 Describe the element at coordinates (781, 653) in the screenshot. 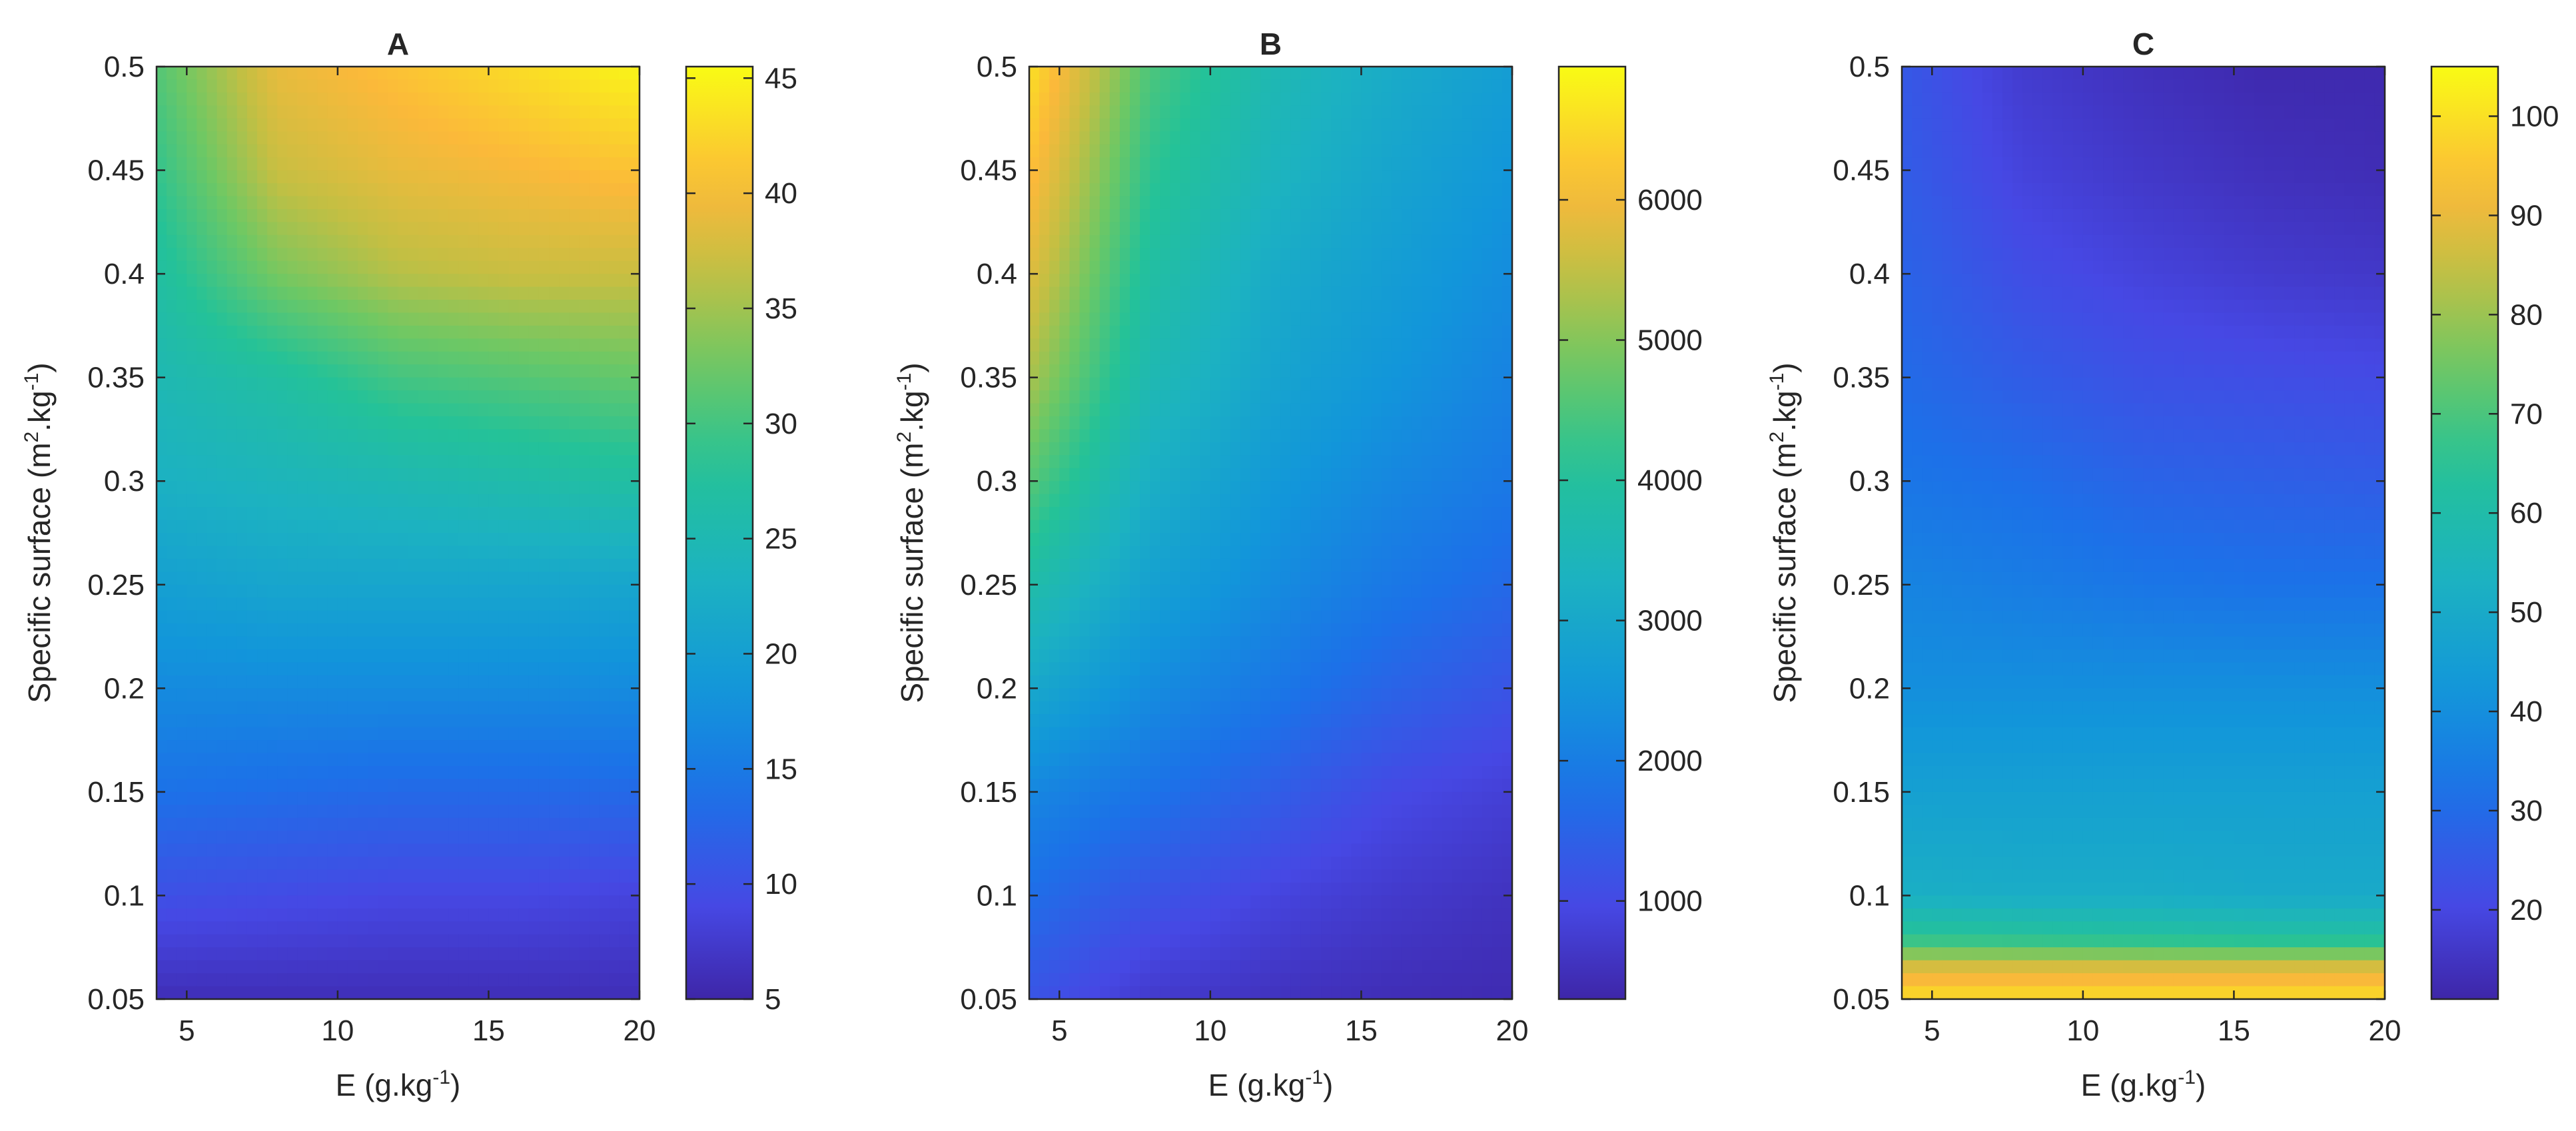

I see `colorbar-tick-label: 20` at that location.